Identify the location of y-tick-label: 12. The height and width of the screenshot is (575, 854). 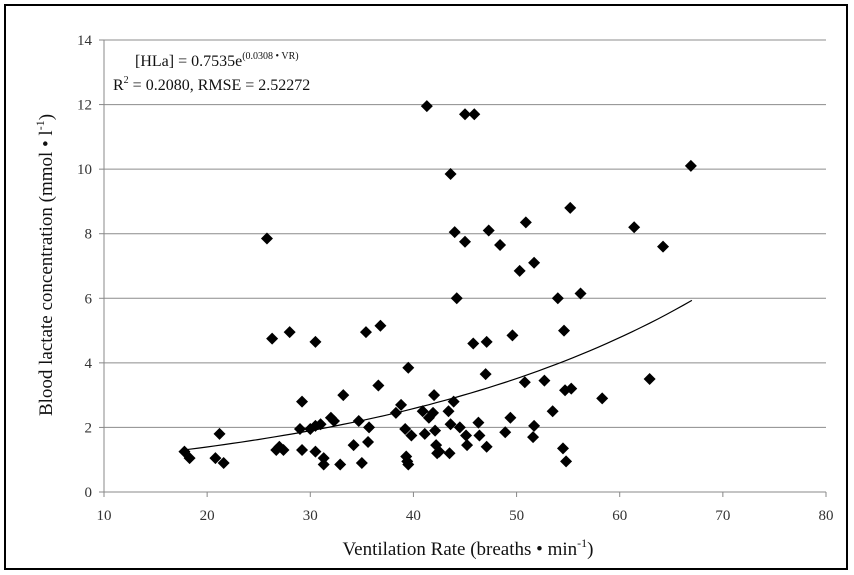
(84, 106).